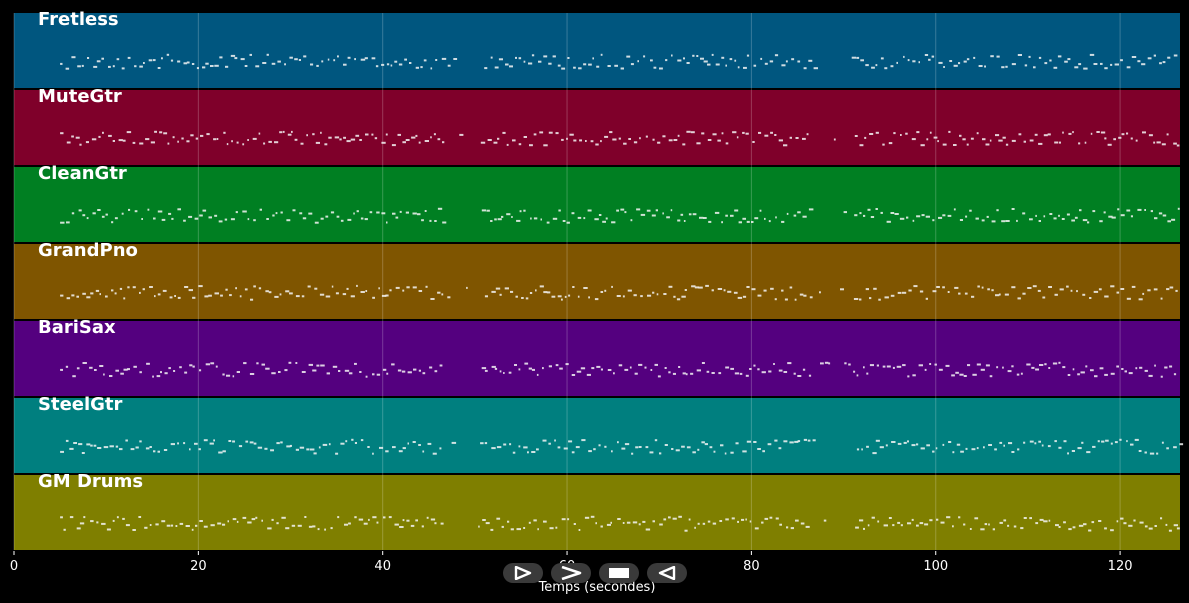 Image resolution: width=1189 pixels, height=603 pixels. What do you see at coordinates (523, 573) in the screenshot?
I see `play-from-start-button` at bounding box center [523, 573].